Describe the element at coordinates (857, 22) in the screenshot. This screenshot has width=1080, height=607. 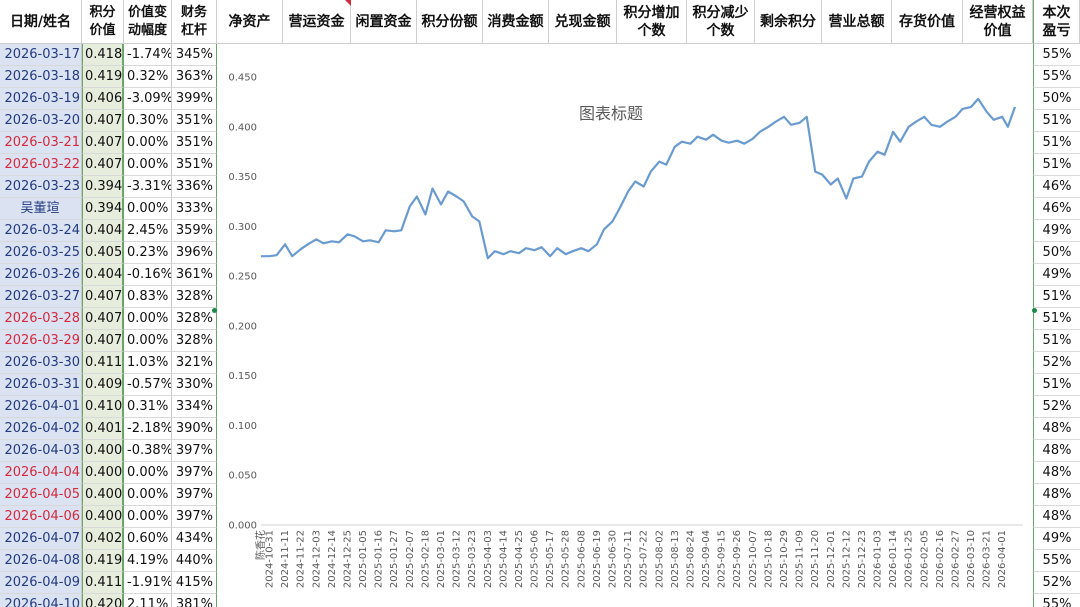
I see `header-revenue-total: 营业总额` at that location.